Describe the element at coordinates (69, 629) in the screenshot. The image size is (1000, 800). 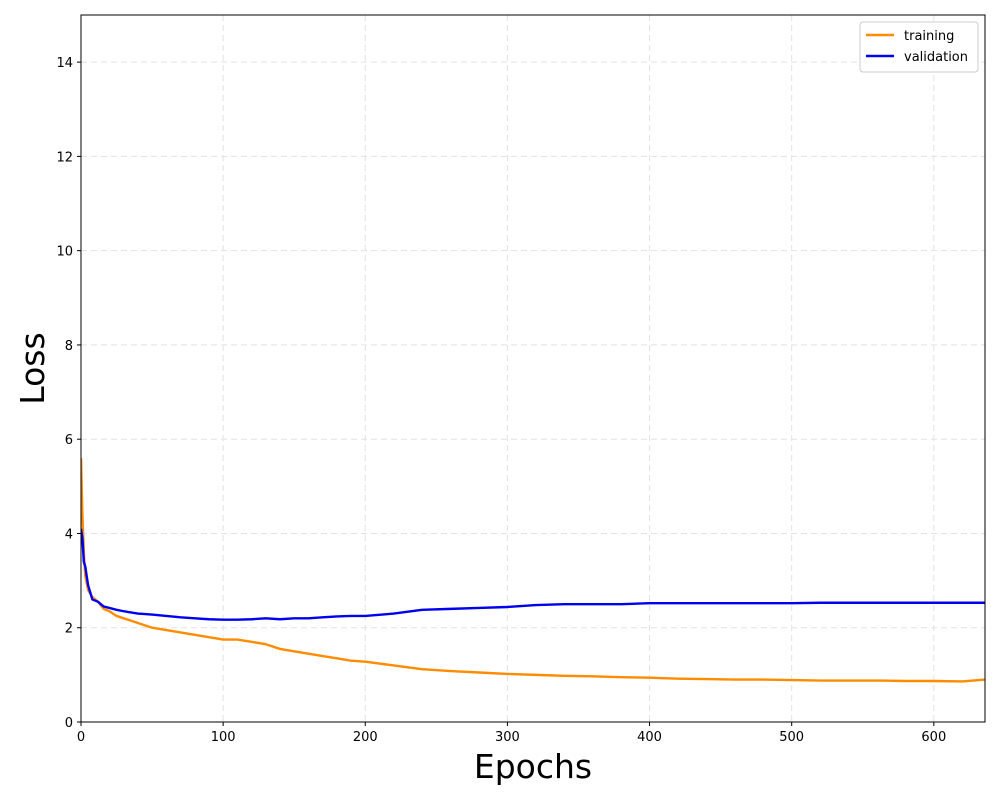
I see `y-tick-label: 2` at that location.